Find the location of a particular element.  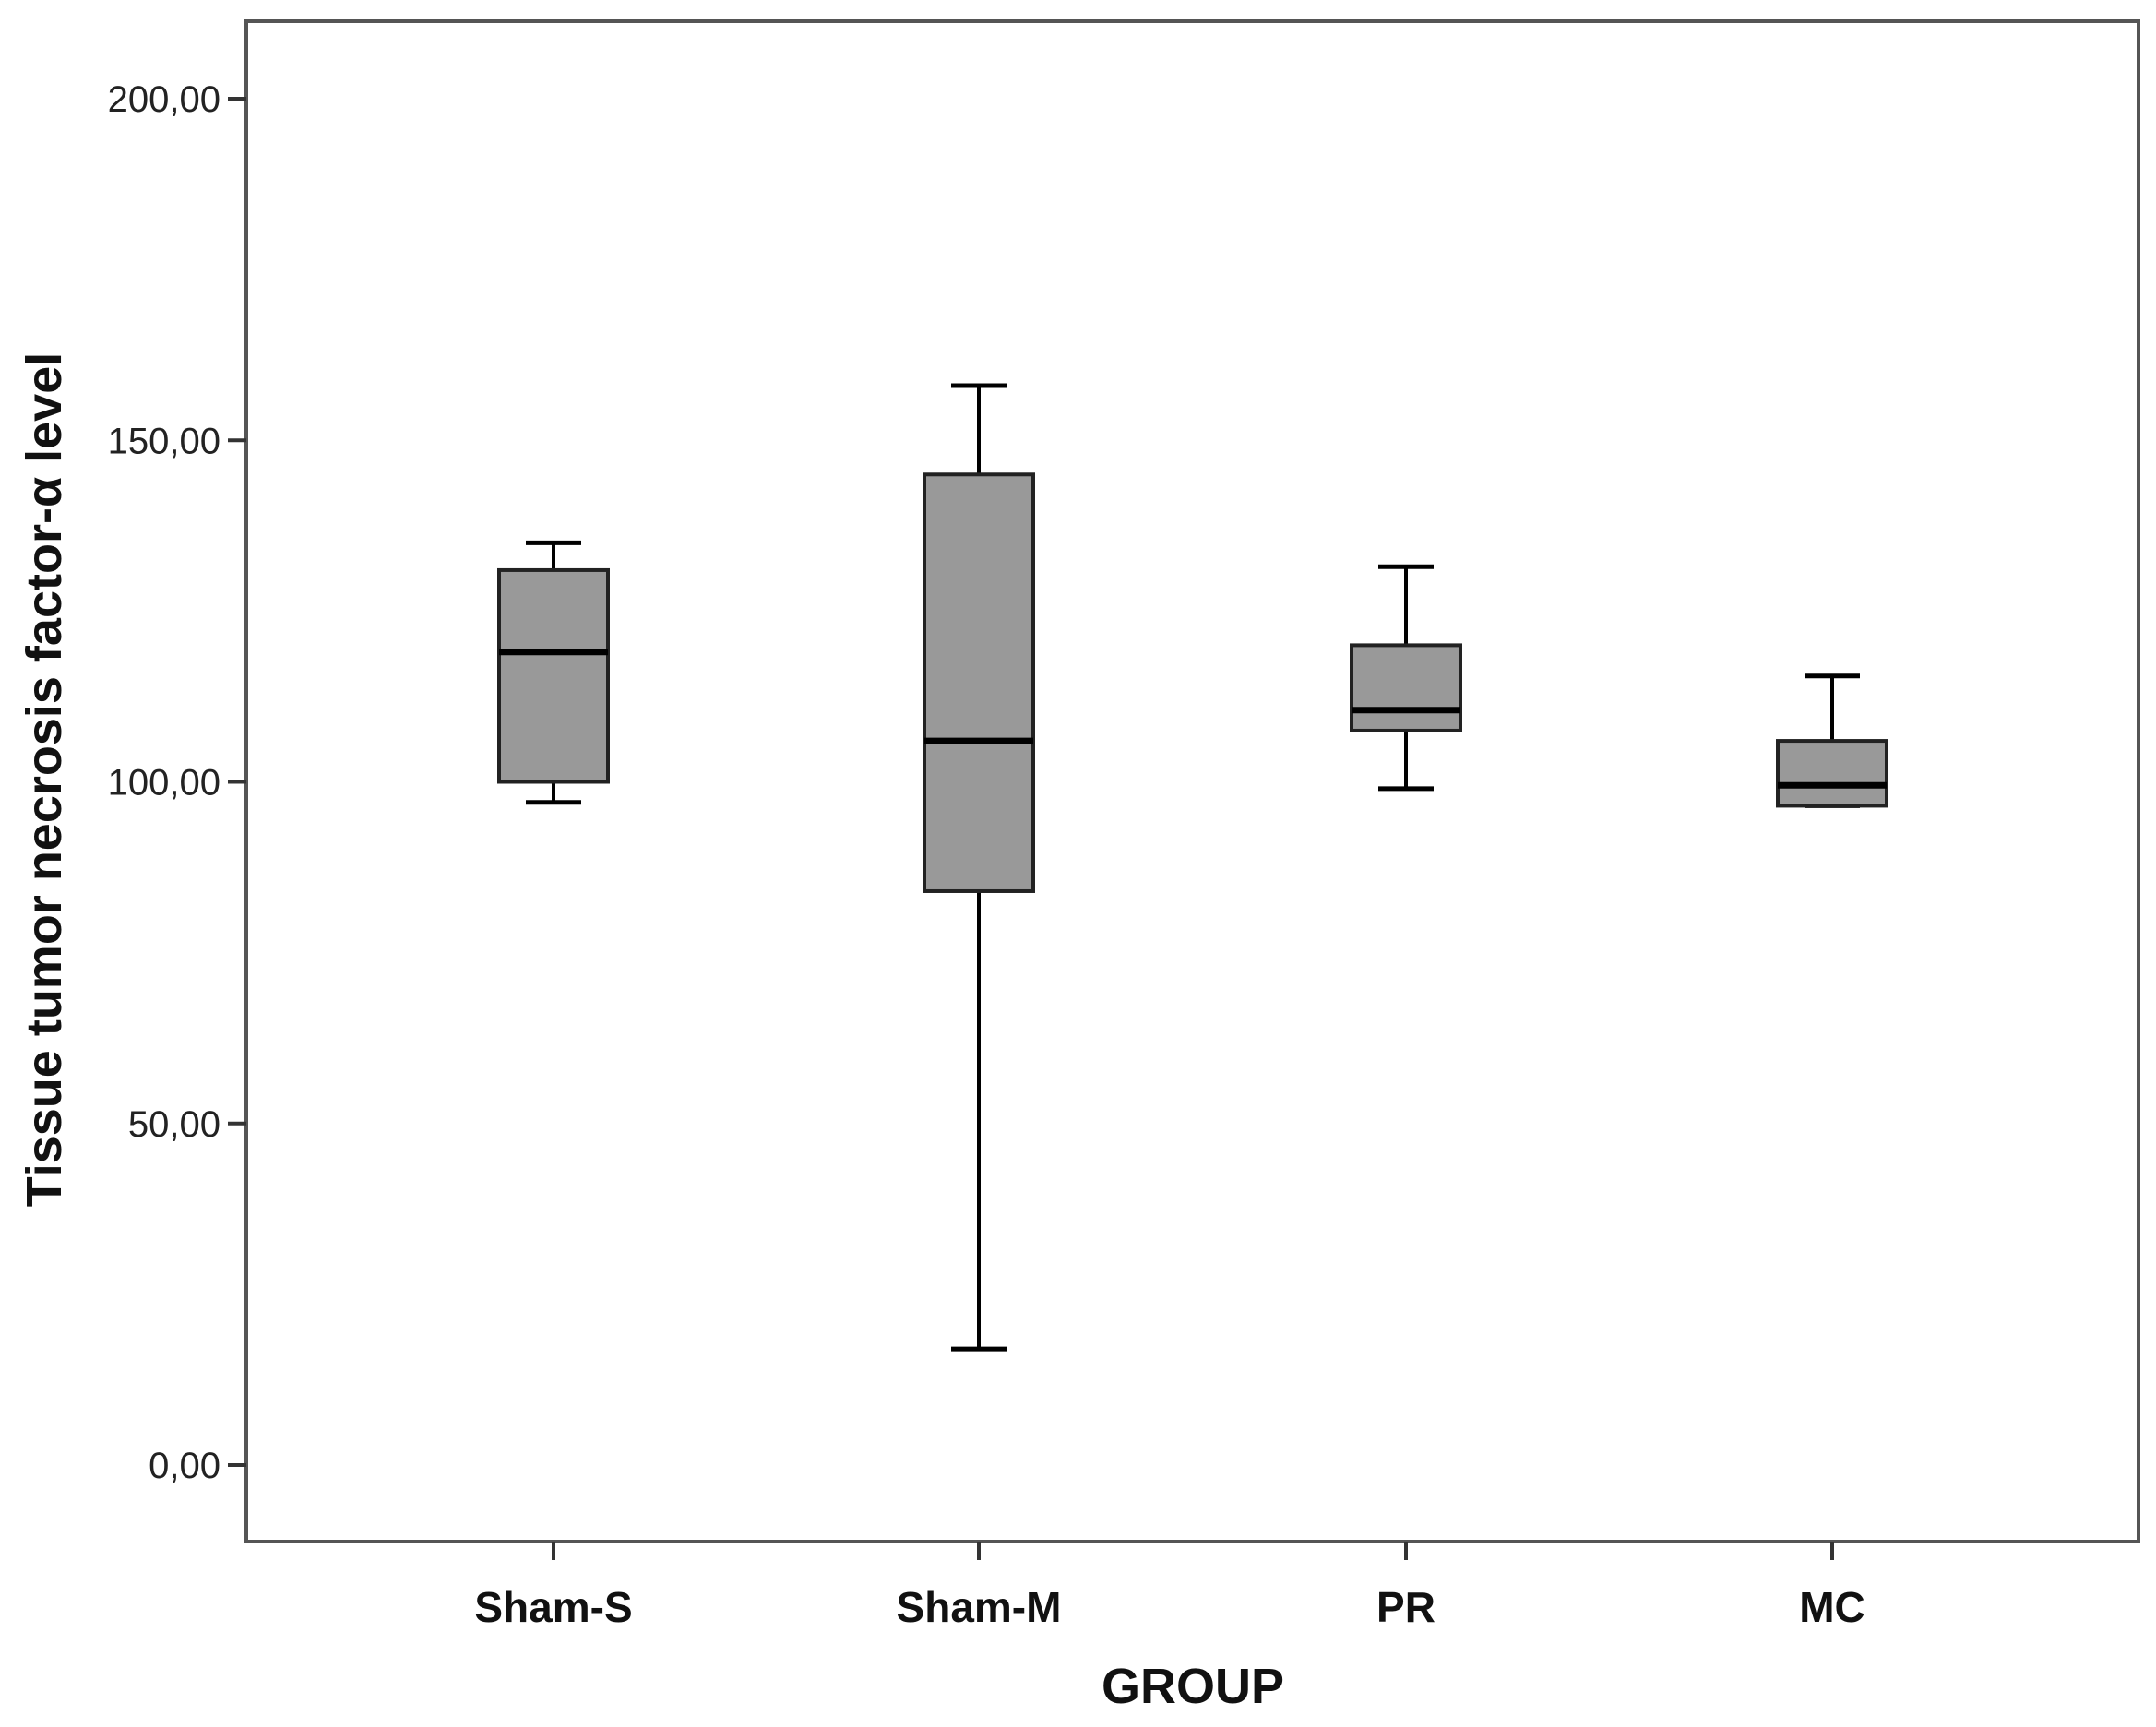

y-tick-label: 0,00 is located at coordinates (184, 1466).